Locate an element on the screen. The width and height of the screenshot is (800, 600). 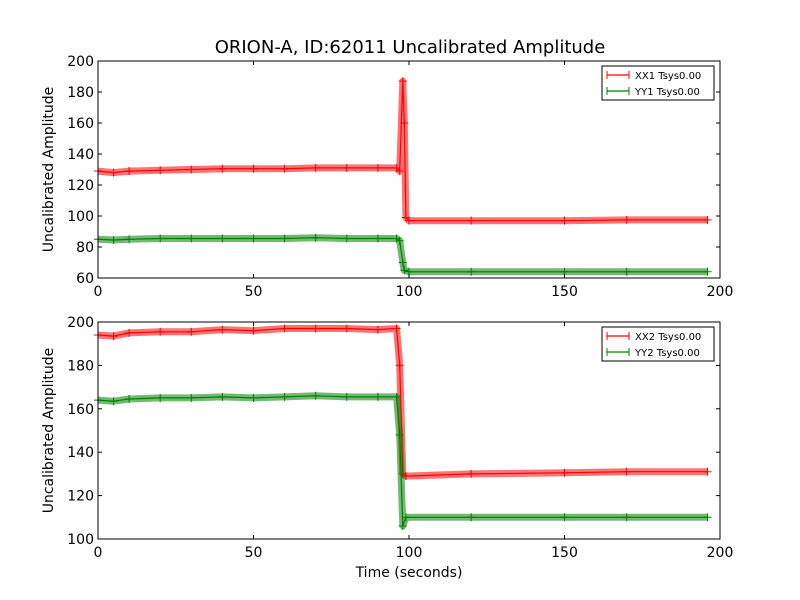
y-tick-label-1-0: 100 is located at coordinates (80, 540).